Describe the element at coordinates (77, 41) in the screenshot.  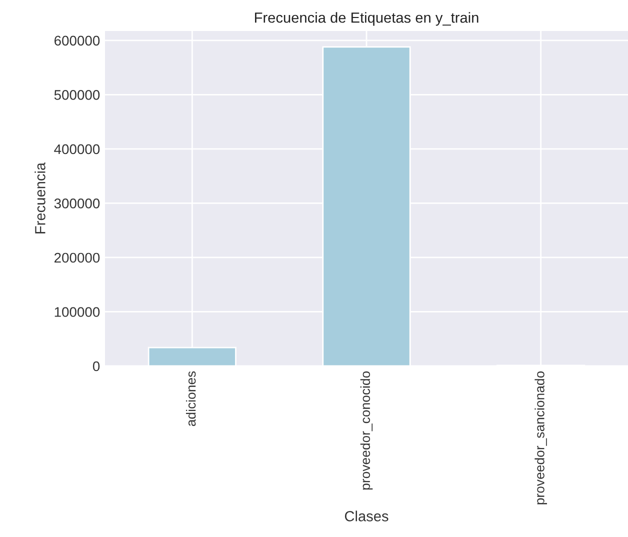
I see `y-tick-label: 600000` at that location.